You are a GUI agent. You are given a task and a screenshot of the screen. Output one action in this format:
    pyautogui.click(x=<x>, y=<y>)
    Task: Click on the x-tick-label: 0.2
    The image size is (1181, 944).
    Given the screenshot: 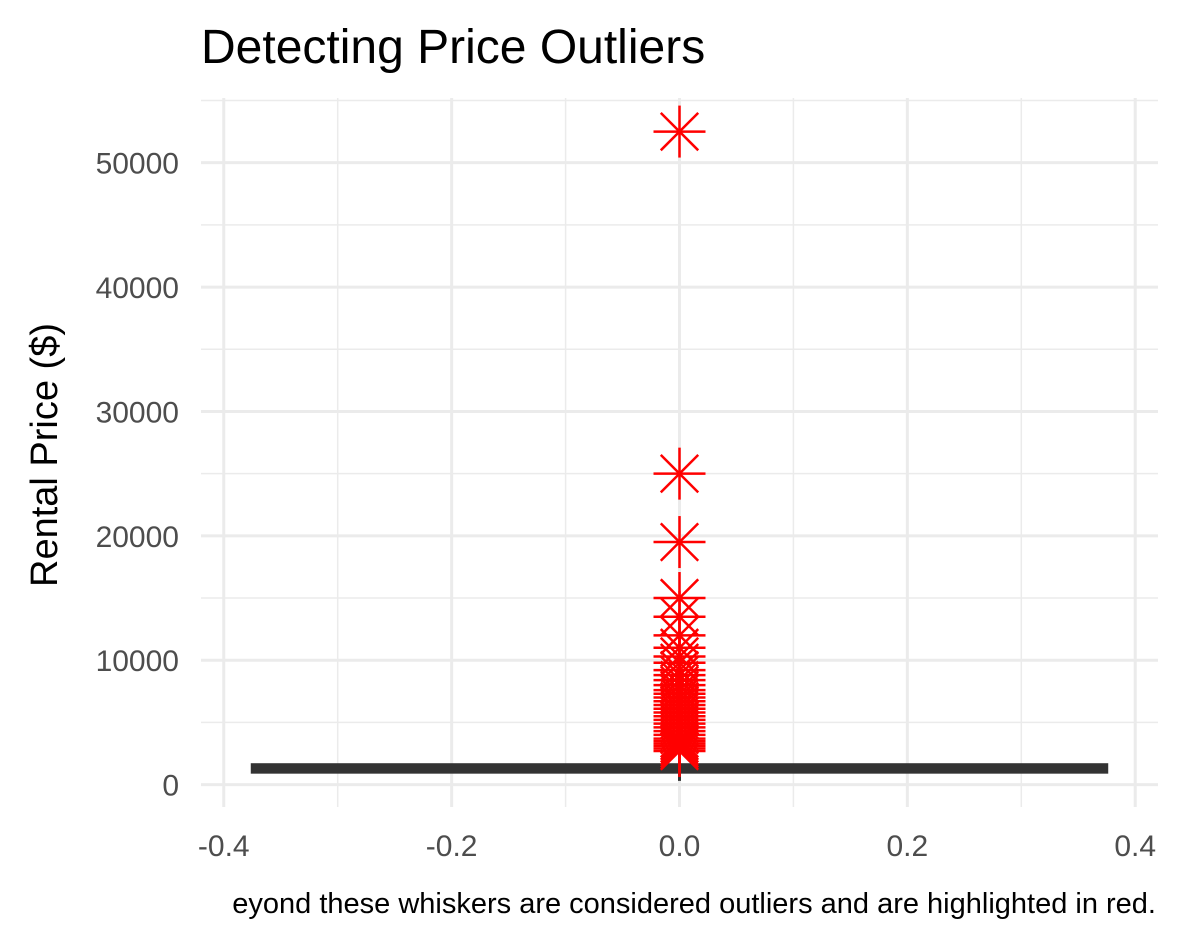 What is the action you would take?
    pyautogui.click(x=907, y=846)
    